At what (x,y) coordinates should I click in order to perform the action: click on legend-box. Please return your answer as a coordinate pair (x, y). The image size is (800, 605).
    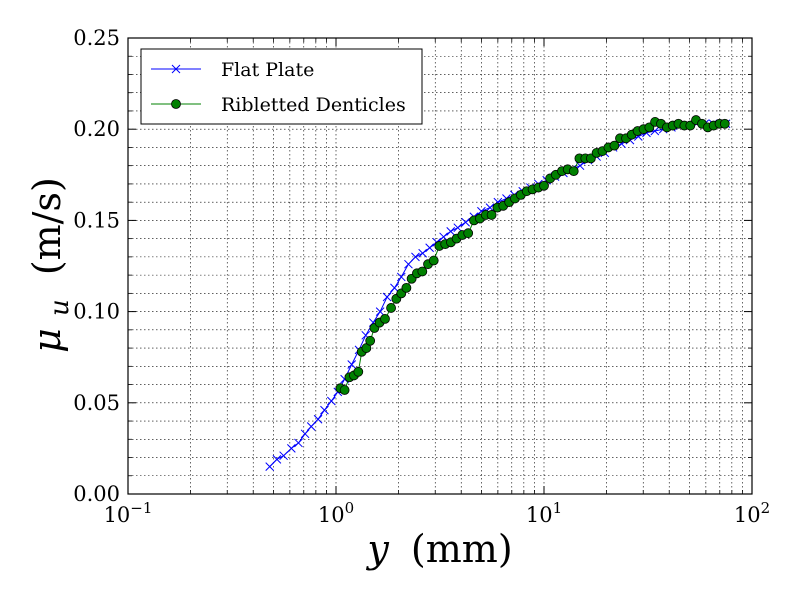
    Looking at the image, I should click on (281, 86).